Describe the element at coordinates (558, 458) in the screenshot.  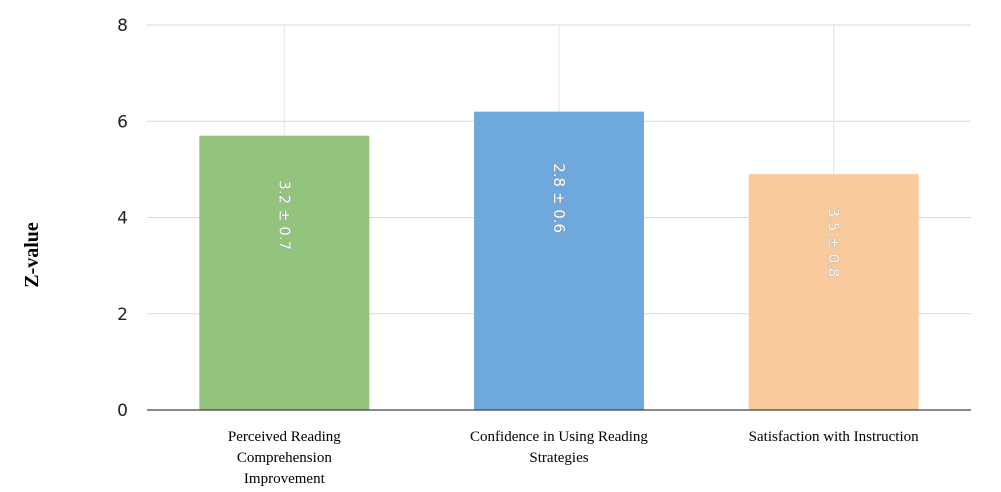
I see `x-tick-label: Strategies` at that location.